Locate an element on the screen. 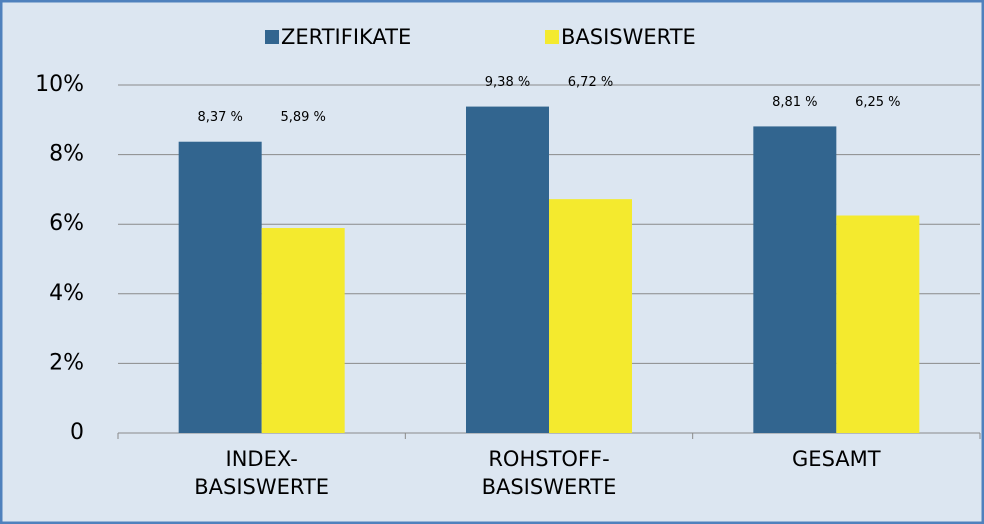 The width and height of the screenshot is (984, 524). x-tick-label: INDEX-BASISWERTE is located at coordinates (262, 473).